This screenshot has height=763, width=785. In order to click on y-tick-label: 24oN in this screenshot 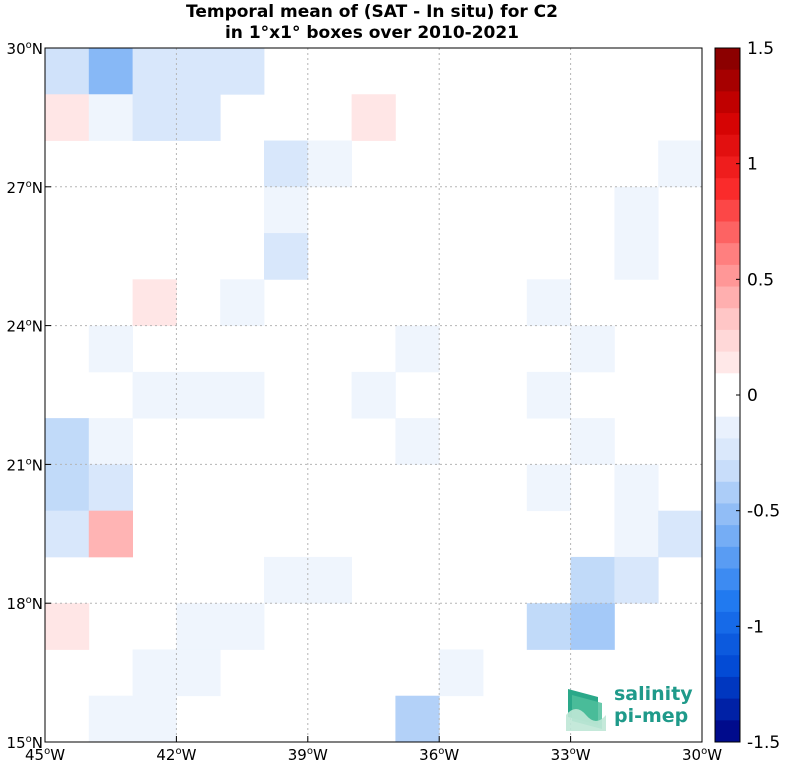, I will do `click(25, 327)`.